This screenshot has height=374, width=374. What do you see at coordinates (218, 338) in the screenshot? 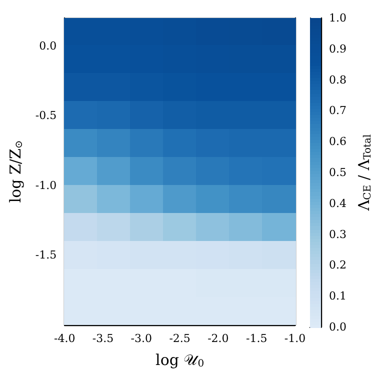
I see `x-tick-label: -2.0` at bounding box center [218, 338].